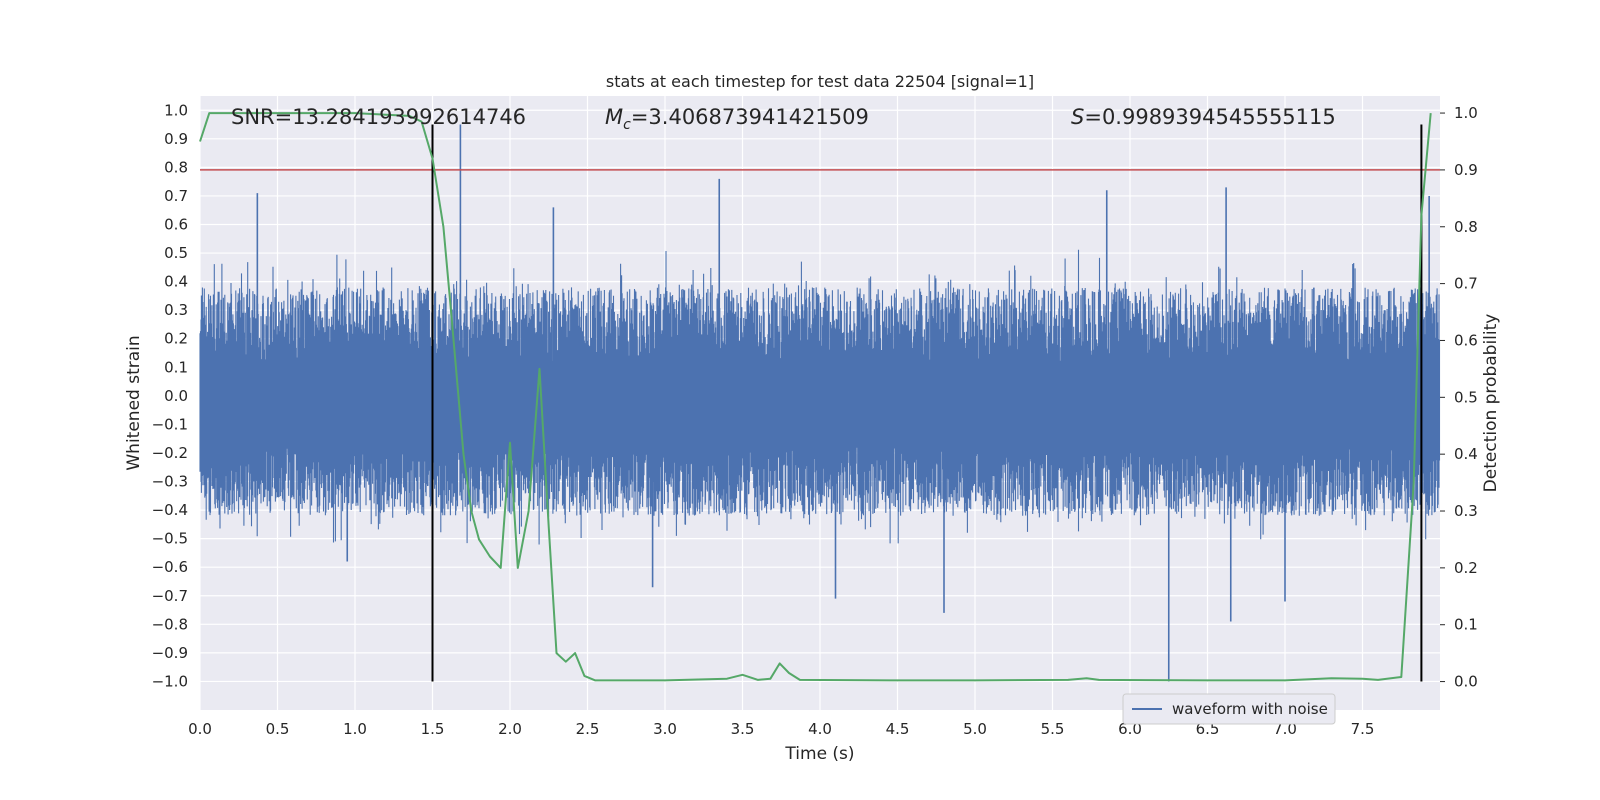 The height and width of the screenshot is (800, 1600). What do you see at coordinates (134, 402) in the screenshot?
I see `y-axis-left-title: Whitened strain` at bounding box center [134, 402].